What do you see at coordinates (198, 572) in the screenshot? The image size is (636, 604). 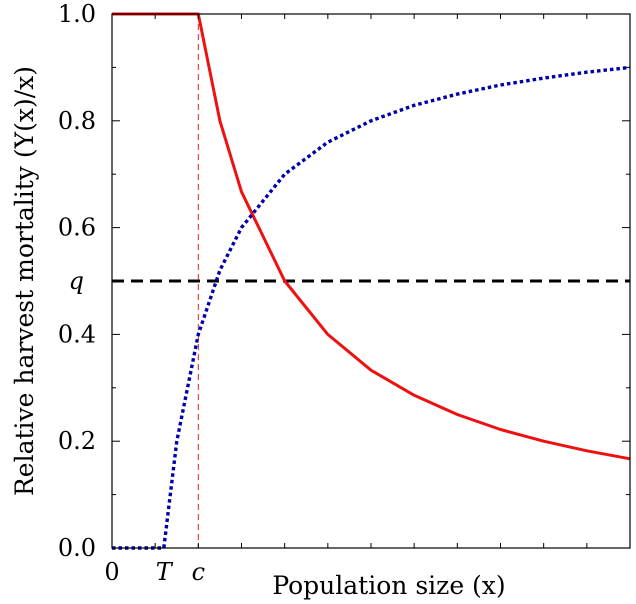 I see `x-tick-label: c` at bounding box center [198, 572].